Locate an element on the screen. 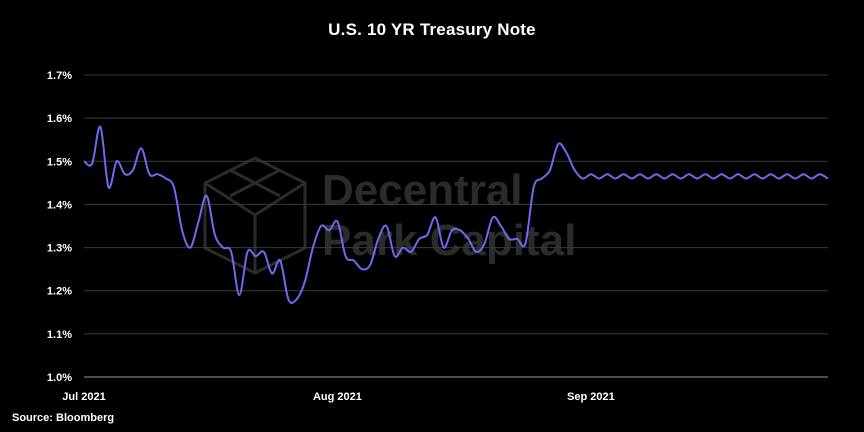 The width and height of the screenshot is (864, 432). y-tick-label: 1.7% is located at coordinates (59, 76).